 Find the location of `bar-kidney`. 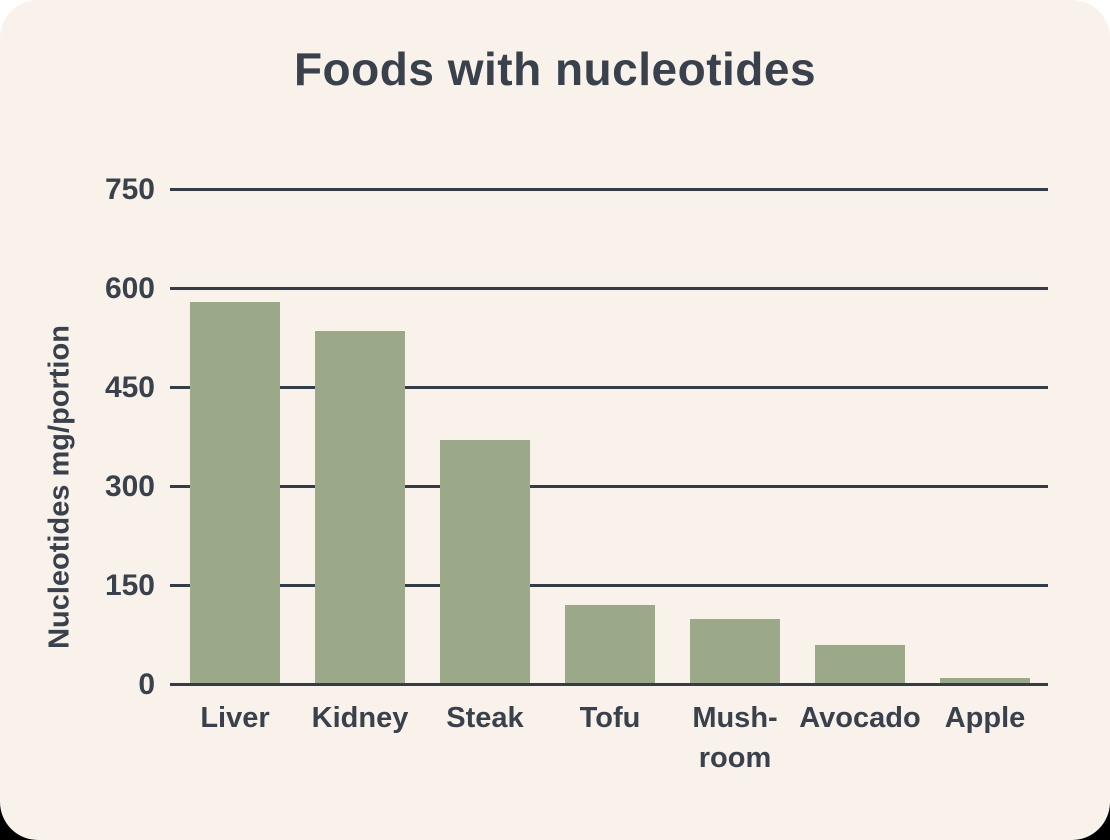

bar-kidney is located at coordinates (360, 507).